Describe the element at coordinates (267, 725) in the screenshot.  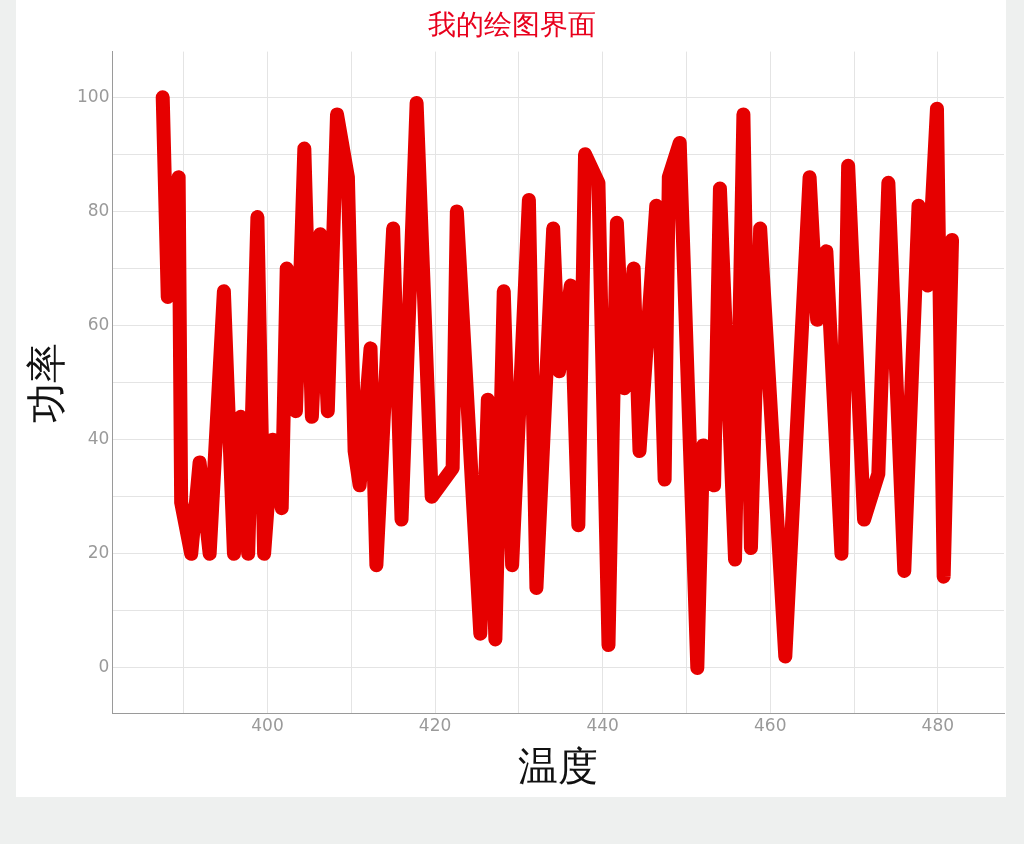
I see `x-tick-label: 400` at that location.